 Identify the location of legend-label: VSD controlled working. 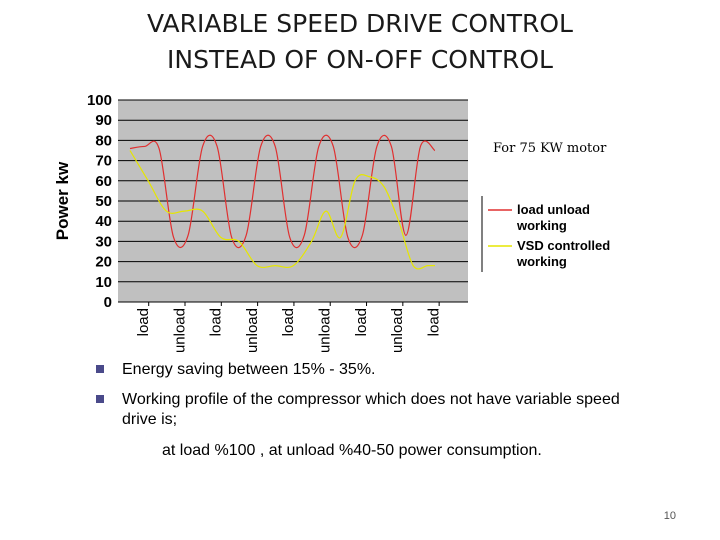
(563, 253).